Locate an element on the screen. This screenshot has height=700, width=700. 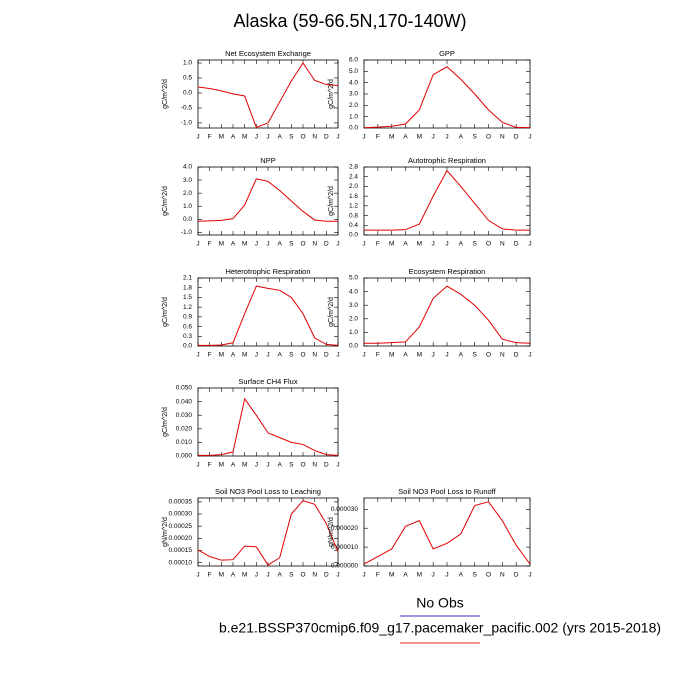
y-tick-label: 0.050 is located at coordinates (184, 388).